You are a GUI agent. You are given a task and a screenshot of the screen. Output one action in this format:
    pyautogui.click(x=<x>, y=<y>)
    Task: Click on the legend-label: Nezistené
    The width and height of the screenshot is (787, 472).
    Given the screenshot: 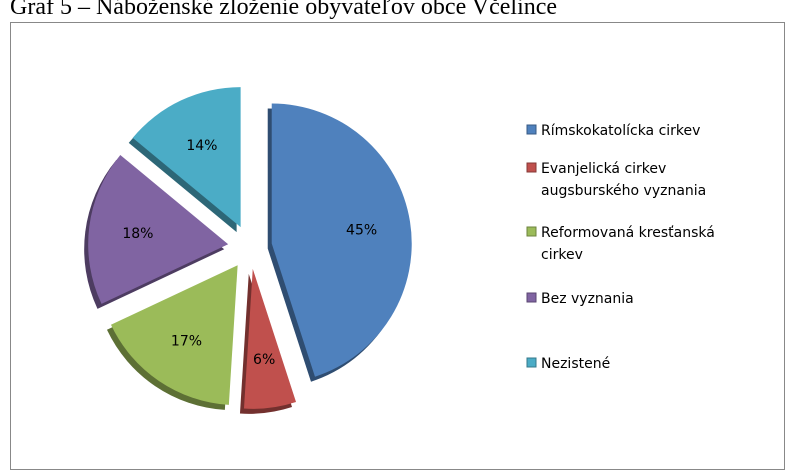 What is the action you would take?
    pyautogui.click(x=575, y=364)
    